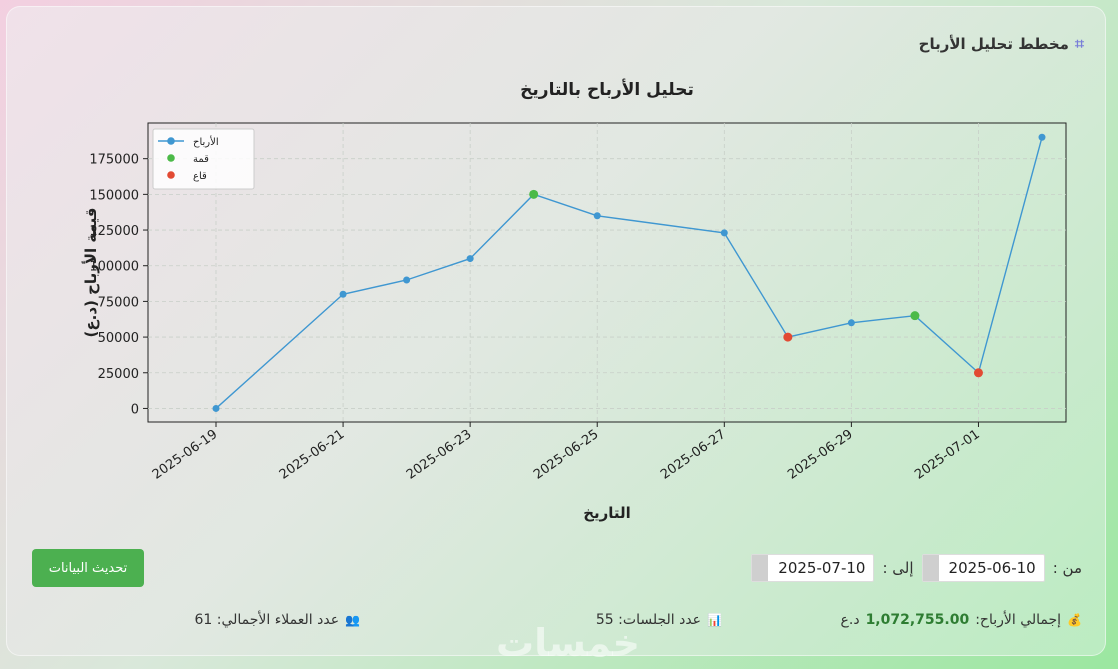  Describe the element at coordinates (114, 195) in the screenshot. I see `y-tick-label: 150000` at that location.